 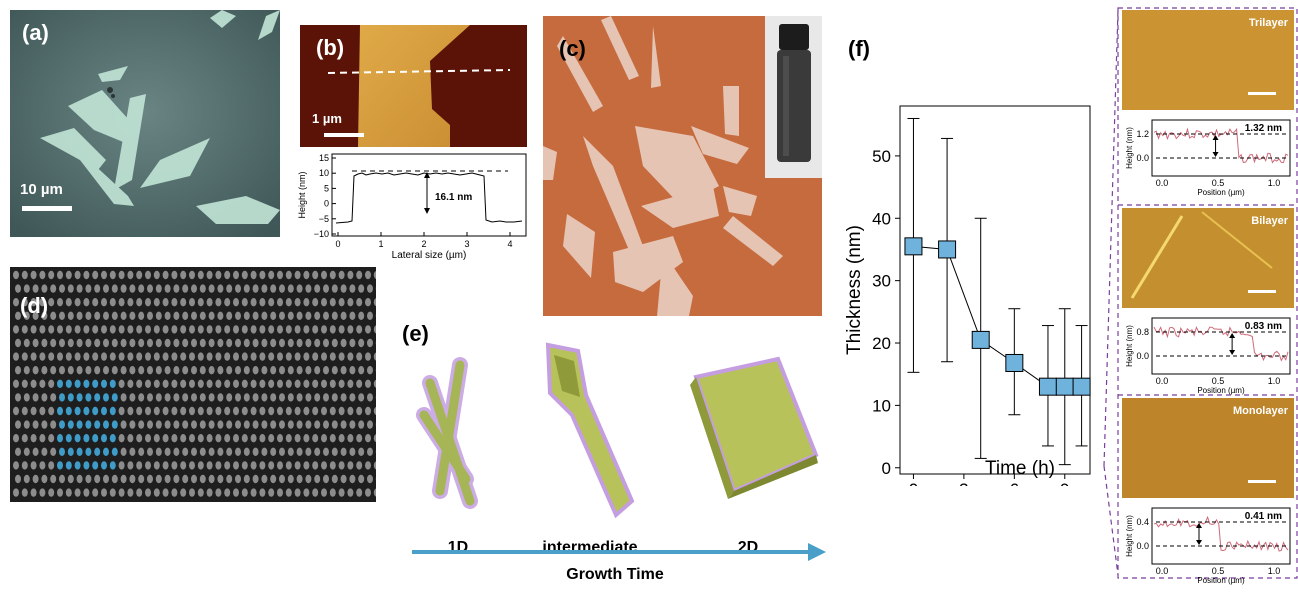 I want to click on profile-x-tick-label: 0, so click(x=337, y=244).